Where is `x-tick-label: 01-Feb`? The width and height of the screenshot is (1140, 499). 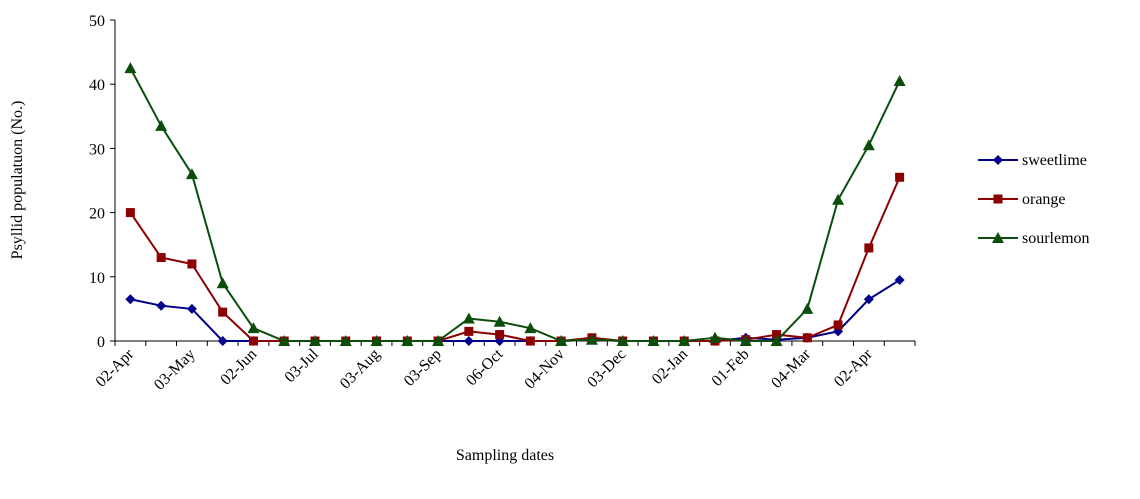 x-tick-label: 01-Feb is located at coordinates (731, 368).